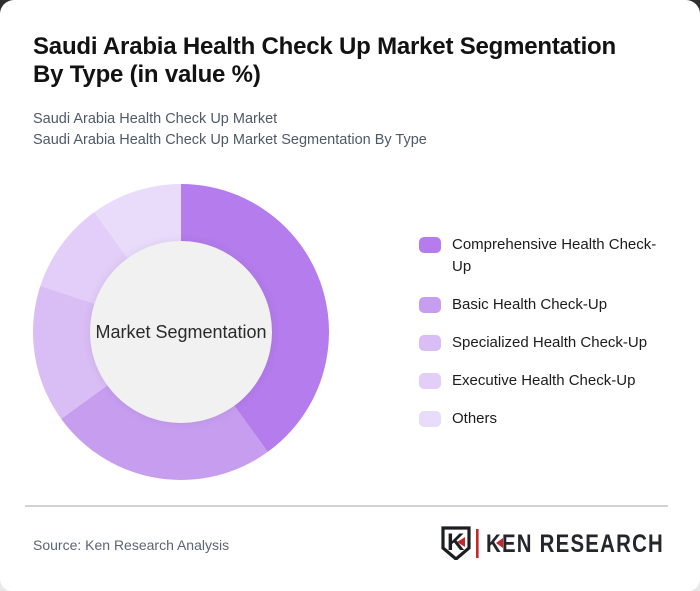 The height and width of the screenshot is (591, 700). Describe the element at coordinates (430, 245) in the screenshot. I see `legend-swatch-comprehensive` at that location.